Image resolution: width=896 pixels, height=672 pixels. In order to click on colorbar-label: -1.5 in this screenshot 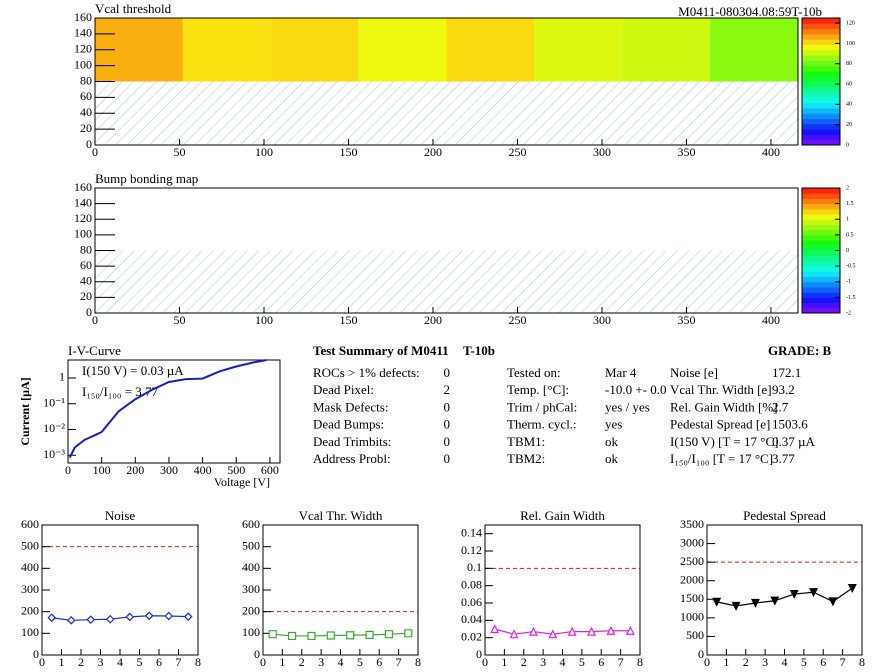, I will do `click(851, 298)`.